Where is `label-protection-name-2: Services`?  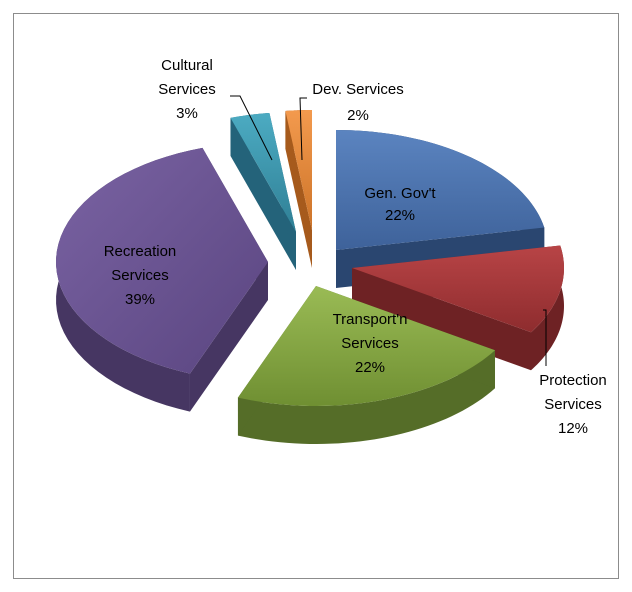 label-protection-name-2: Services is located at coordinates (573, 404).